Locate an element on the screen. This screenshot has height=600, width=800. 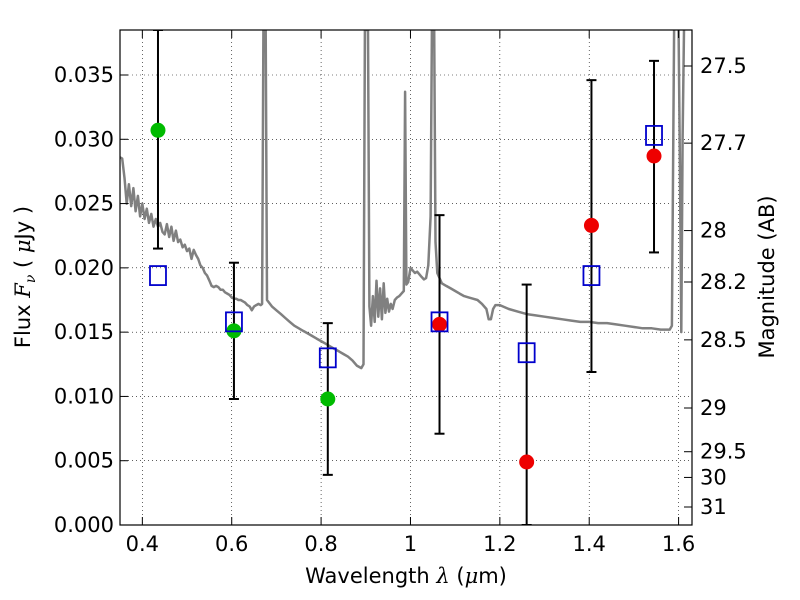
y2-tick-label: 27.7 is located at coordinates (723, 143).